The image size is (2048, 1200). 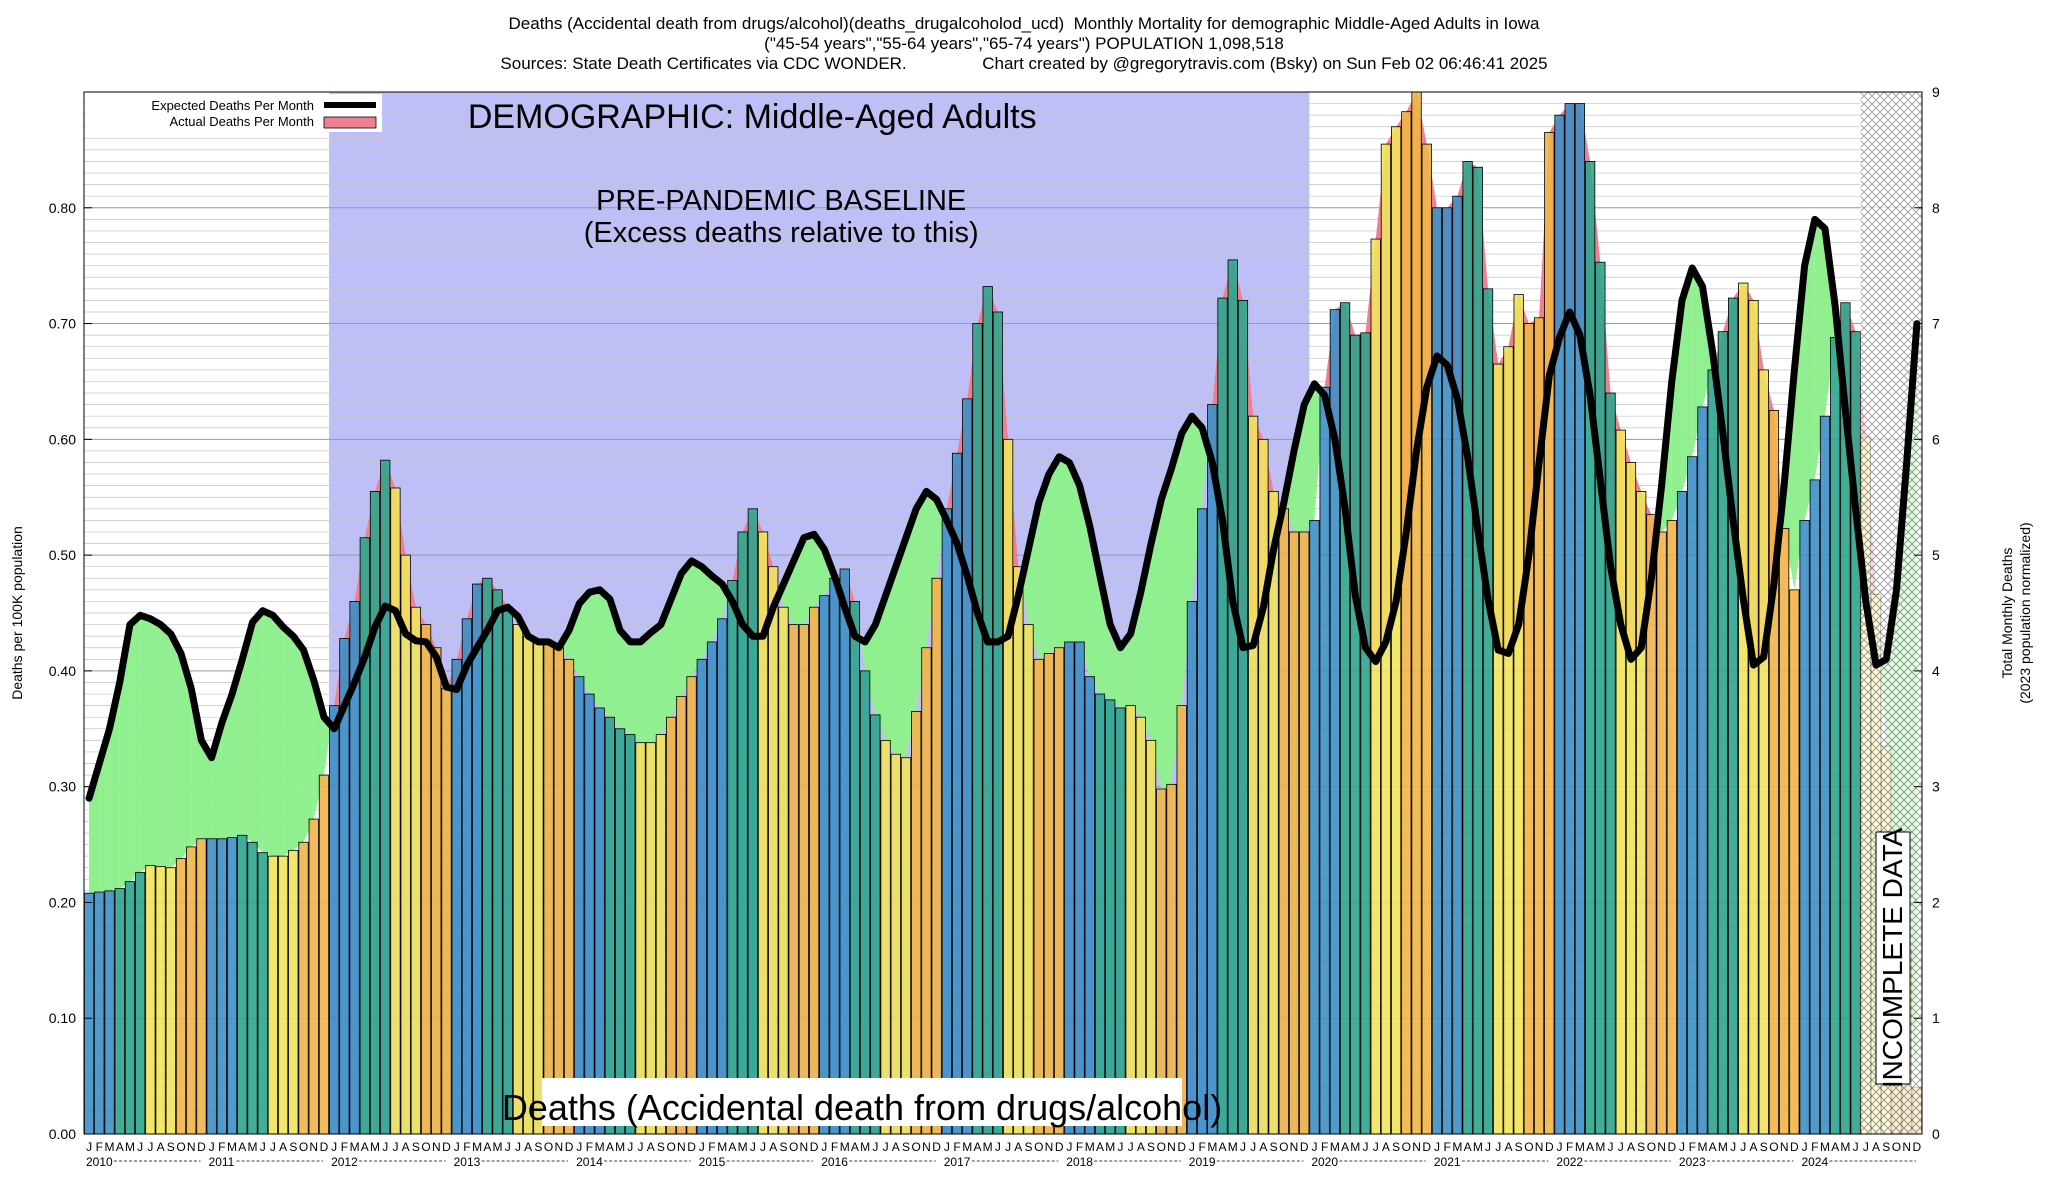 I want to click on x-year-label: 2012, so click(x=344, y=1162).